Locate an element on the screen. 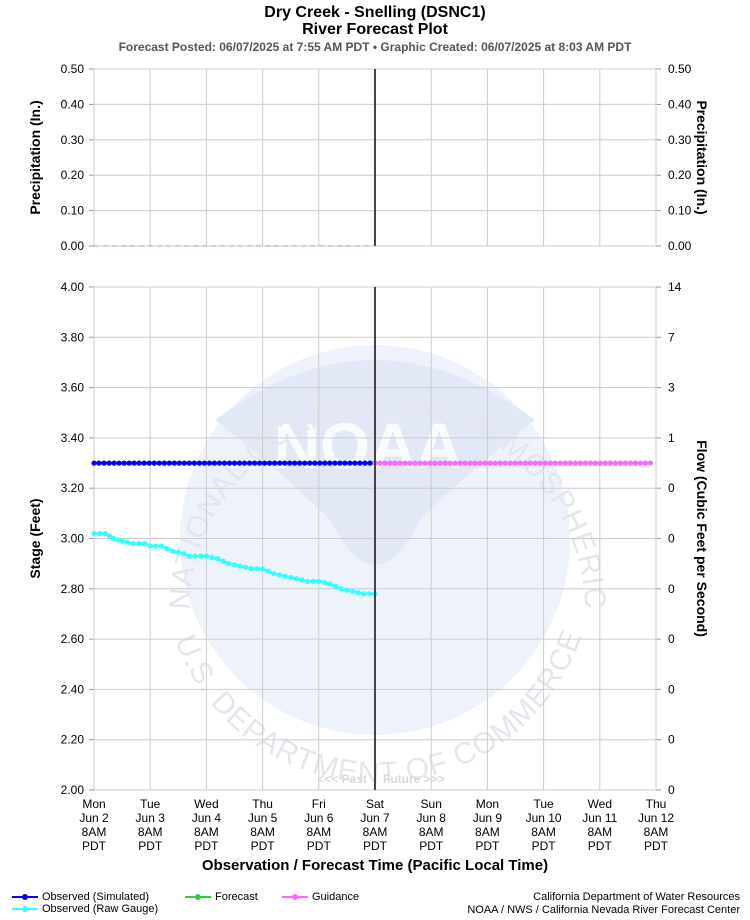 This screenshot has height=920, width=750. stage-ytick-left: 3.20 is located at coordinates (73, 488).